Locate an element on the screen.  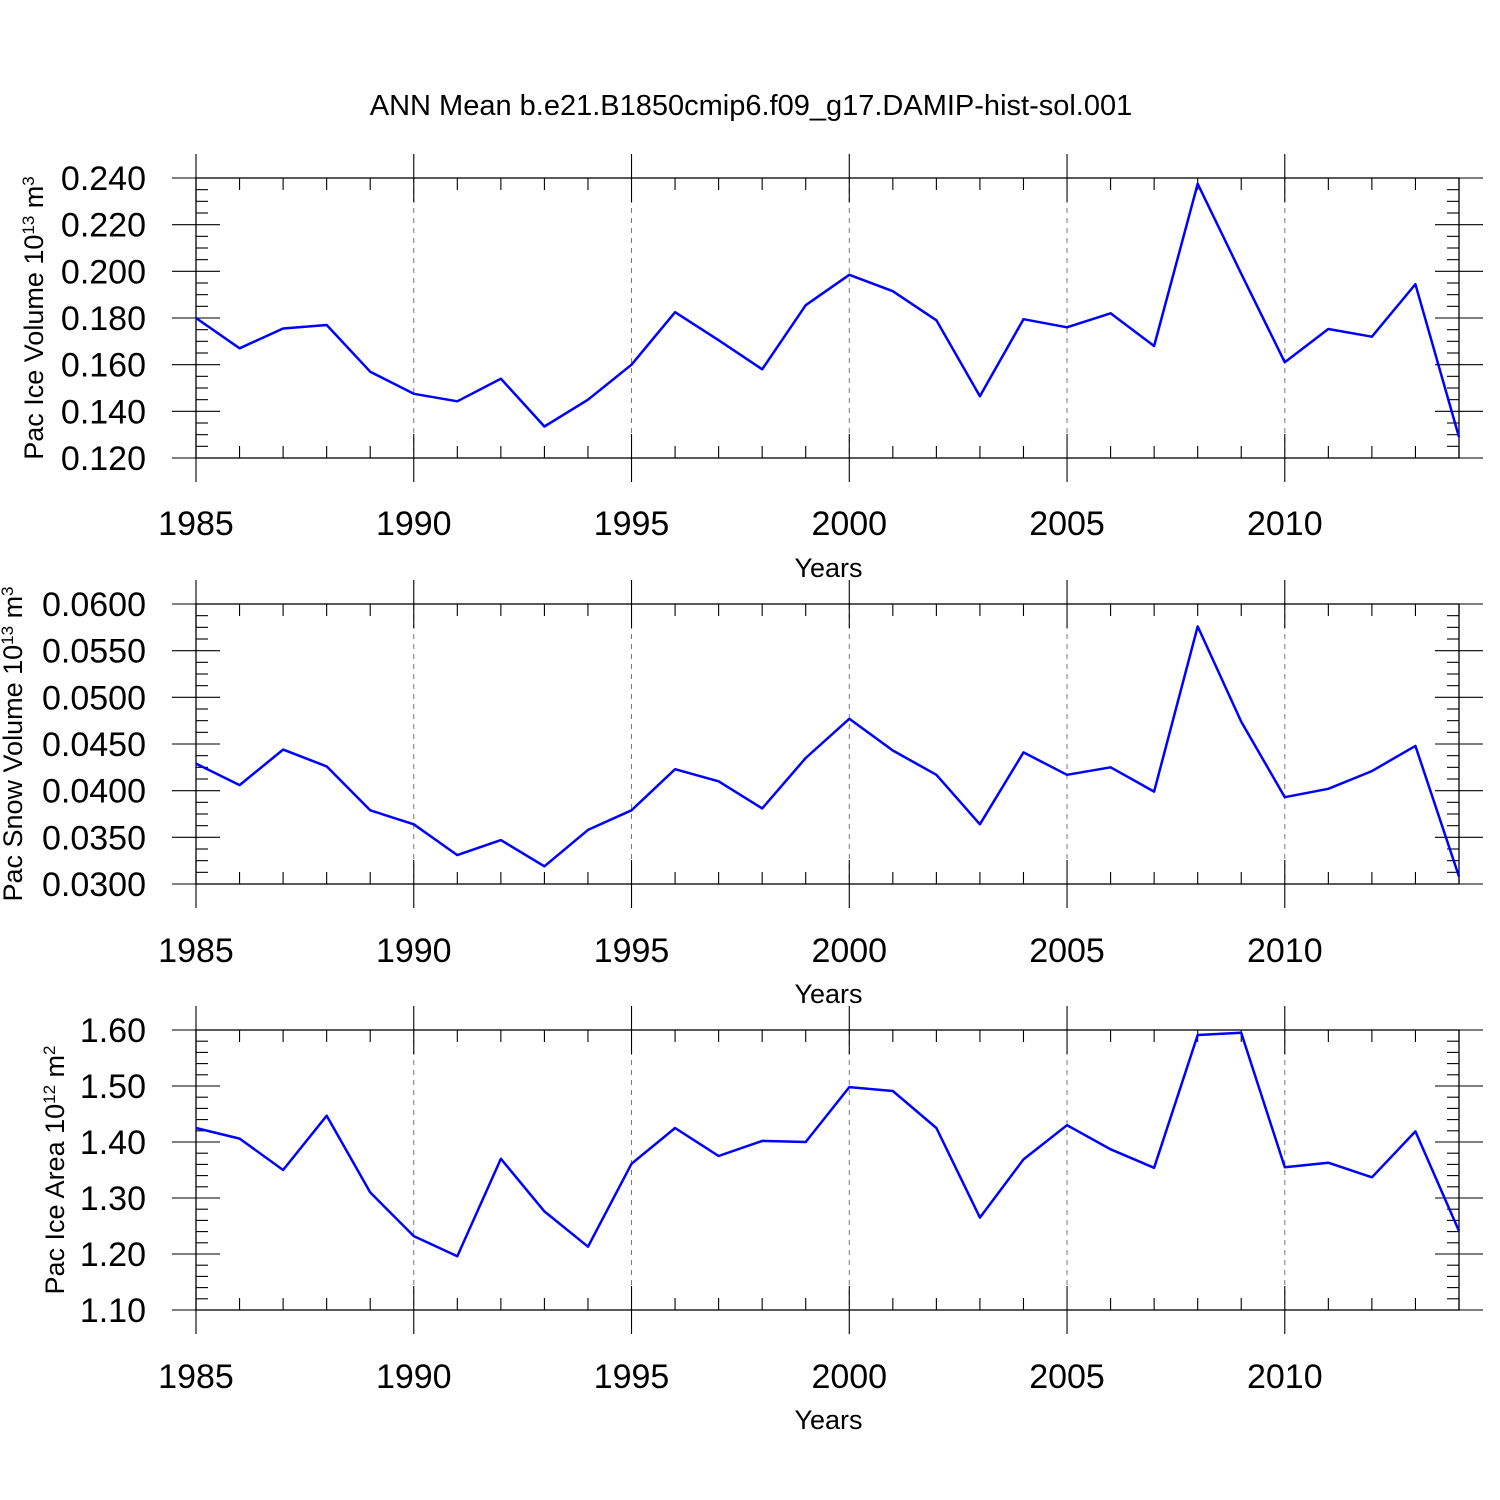
y-tick-label: 0.0500 is located at coordinates (94, 698).